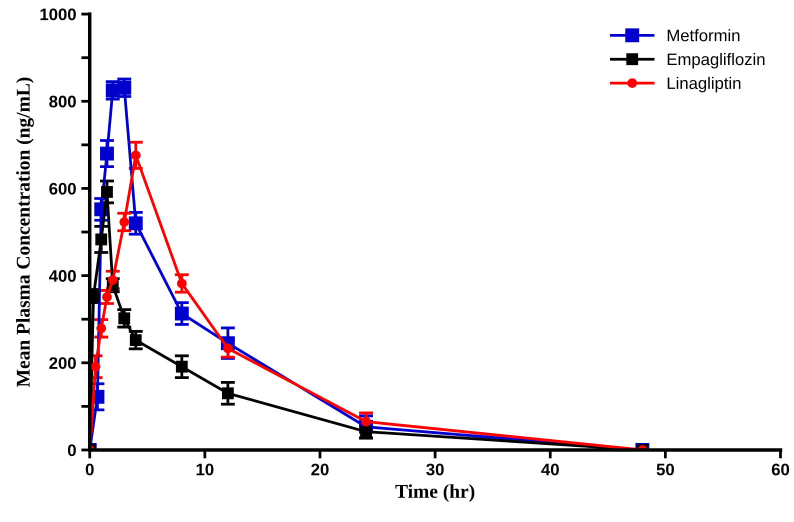 The height and width of the screenshot is (522, 794). I want to click on y-tick-label: 600, so click(62, 188).